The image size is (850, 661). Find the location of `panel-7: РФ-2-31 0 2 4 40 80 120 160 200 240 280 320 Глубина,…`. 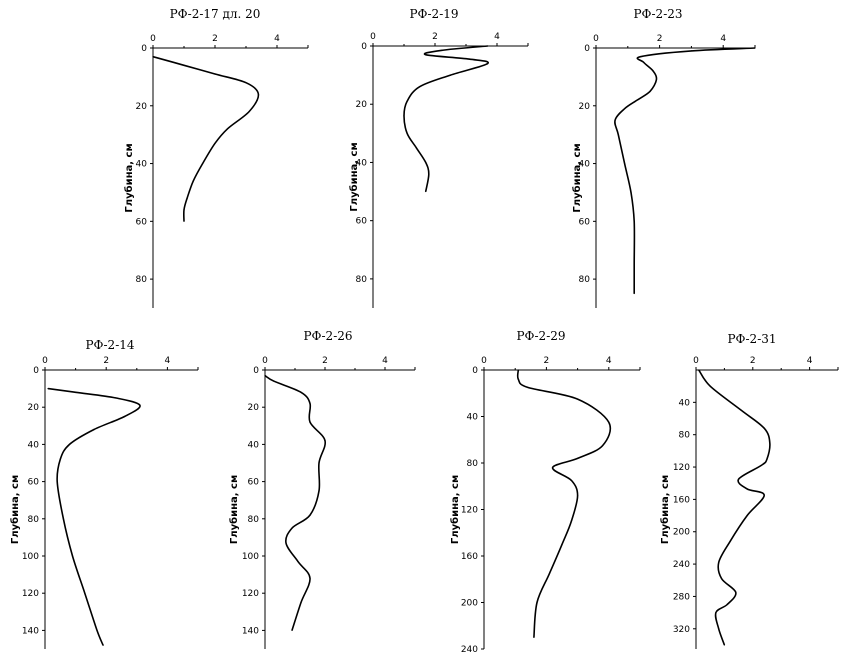

panel-7: РФ-2-31 0 2 4 40 80 120 160 200 240 280 320 Глубина,… is located at coordinates (749, 490).